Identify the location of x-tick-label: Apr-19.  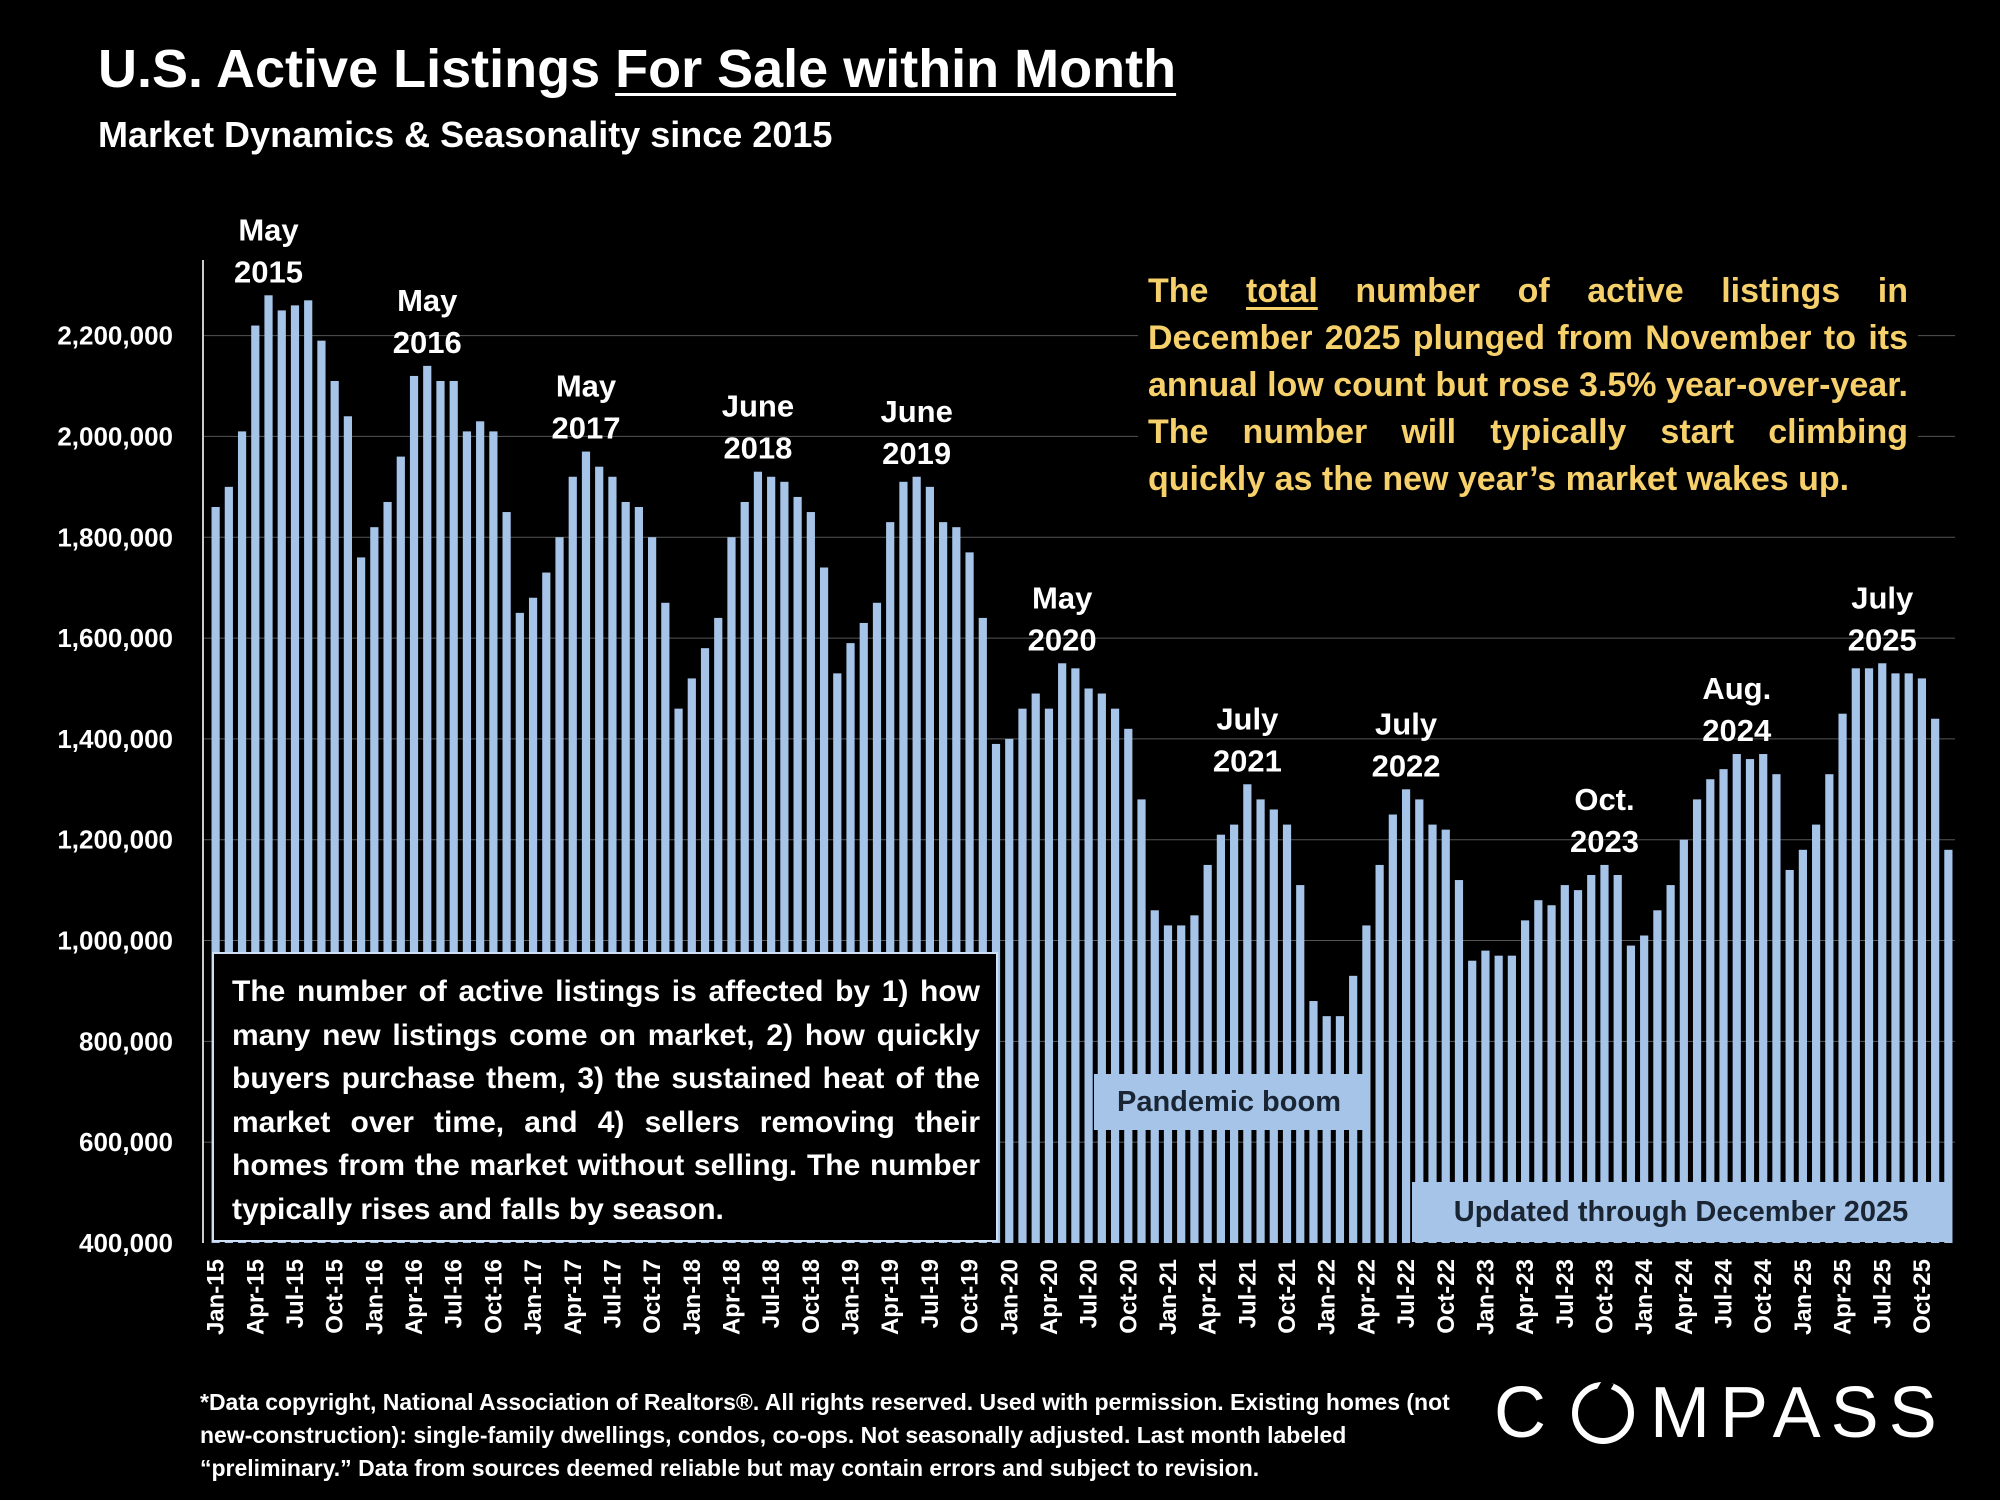
(890, 1297).